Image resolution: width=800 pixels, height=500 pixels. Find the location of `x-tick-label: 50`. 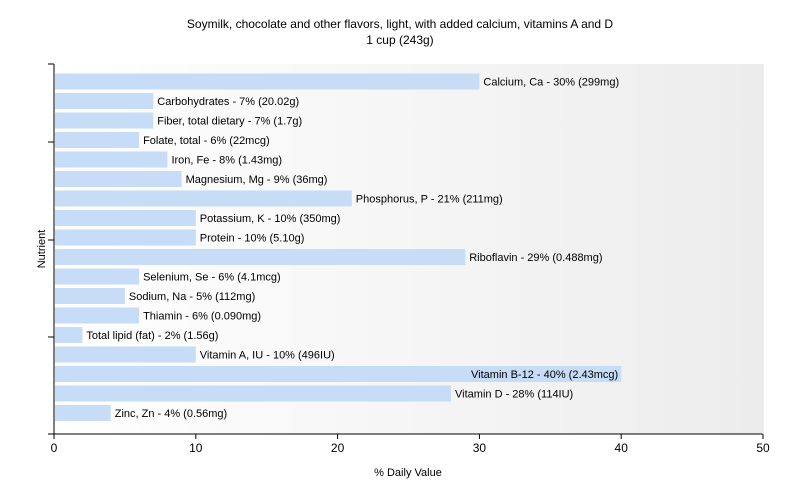

x-tick-label: 50 is located at coordinates (763, 448).